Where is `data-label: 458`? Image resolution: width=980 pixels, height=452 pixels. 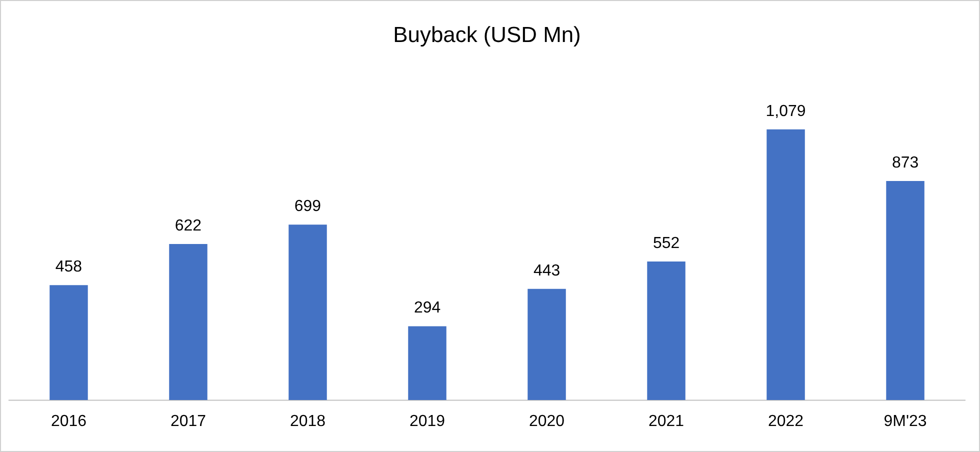 data-label: 458 is located at coordinates (68, 267).